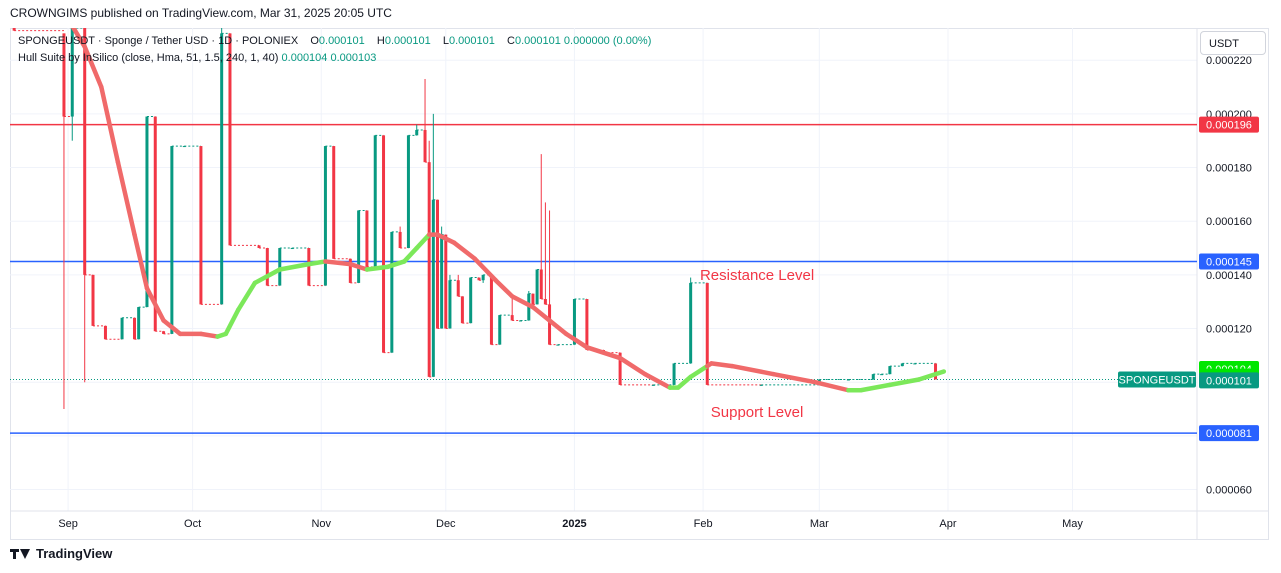 The image size is (1281, 573). What do you see at coordinates (511, 41) in the screenshot?
I see `close-label: C` at bounding box center [511, 41].